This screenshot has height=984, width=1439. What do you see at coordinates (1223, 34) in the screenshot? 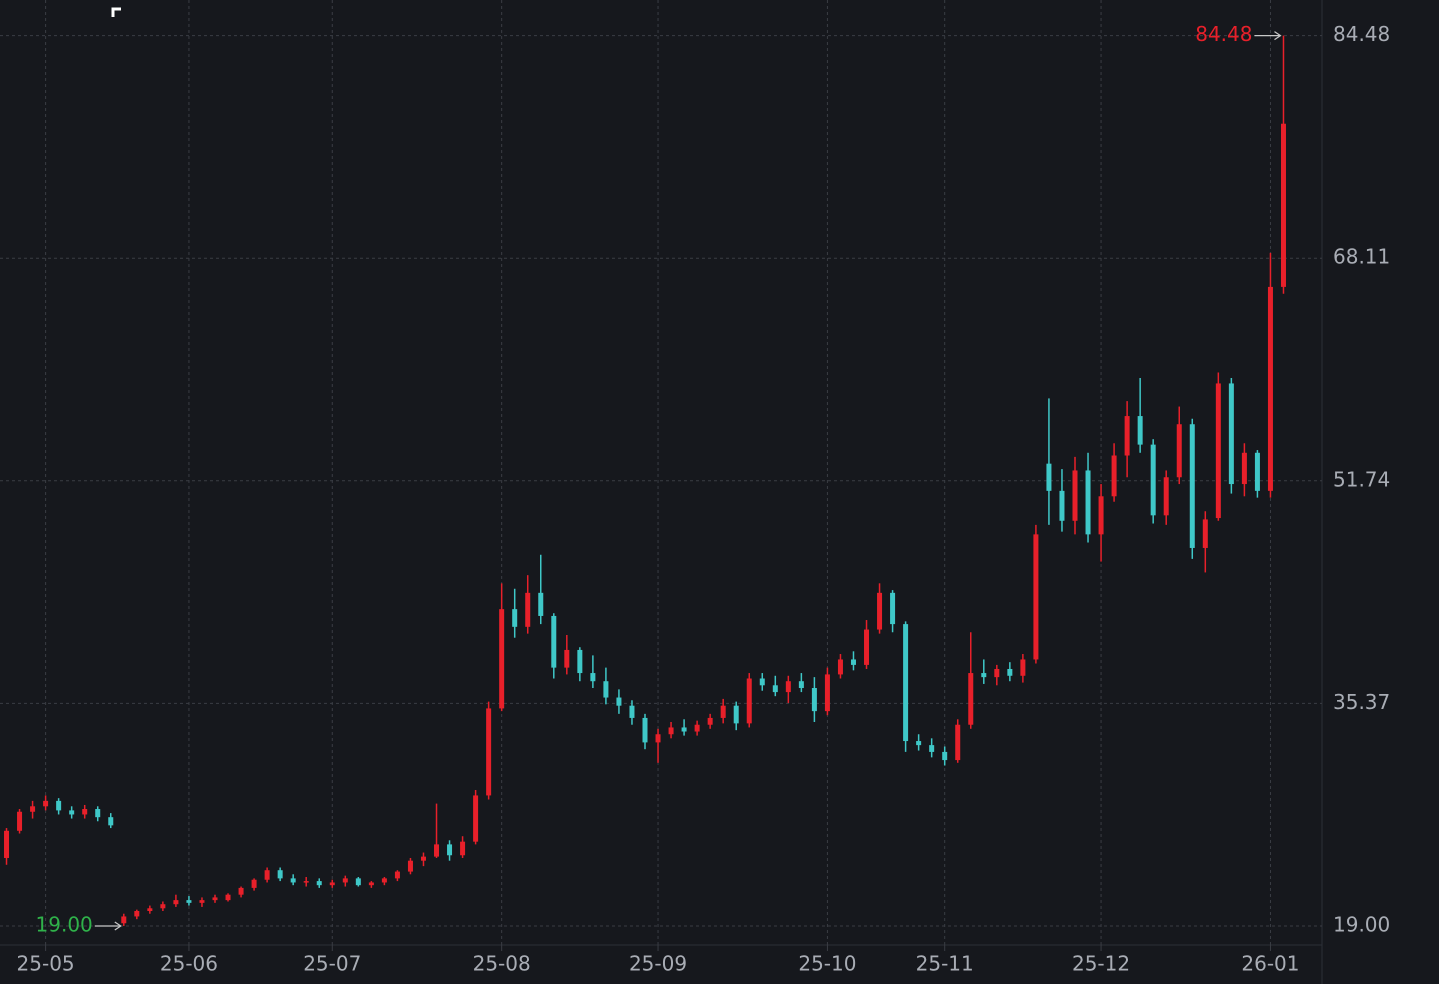
I see `annotation-label: 84.48` at bounding box center [1223, 34].